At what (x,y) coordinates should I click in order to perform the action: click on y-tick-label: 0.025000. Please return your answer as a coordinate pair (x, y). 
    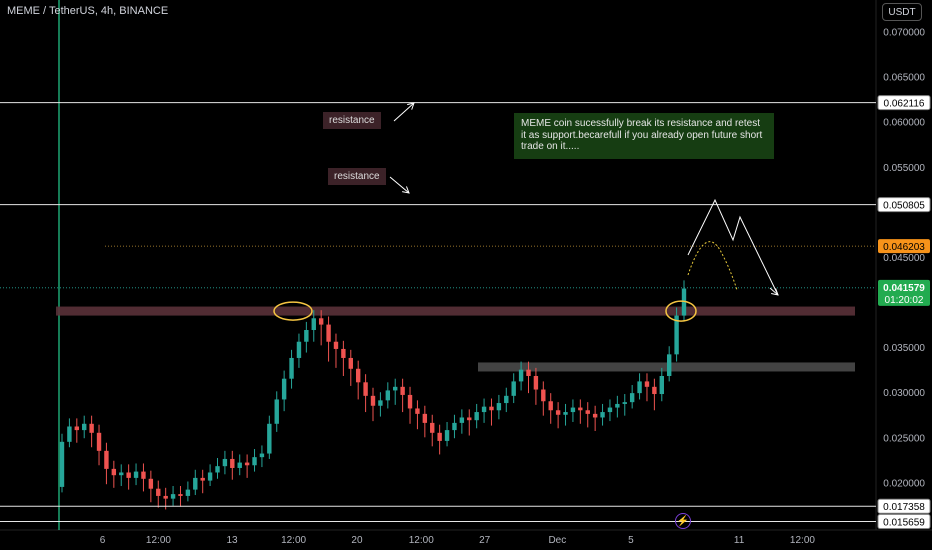
    Looking at the image, I should click on (904, 438).